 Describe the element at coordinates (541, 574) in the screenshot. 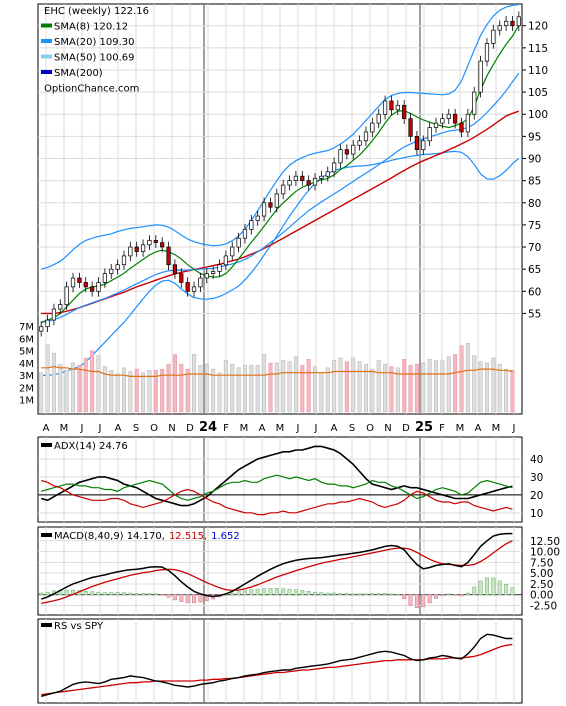

I see `macd-tick-label: 5.00` at that location.